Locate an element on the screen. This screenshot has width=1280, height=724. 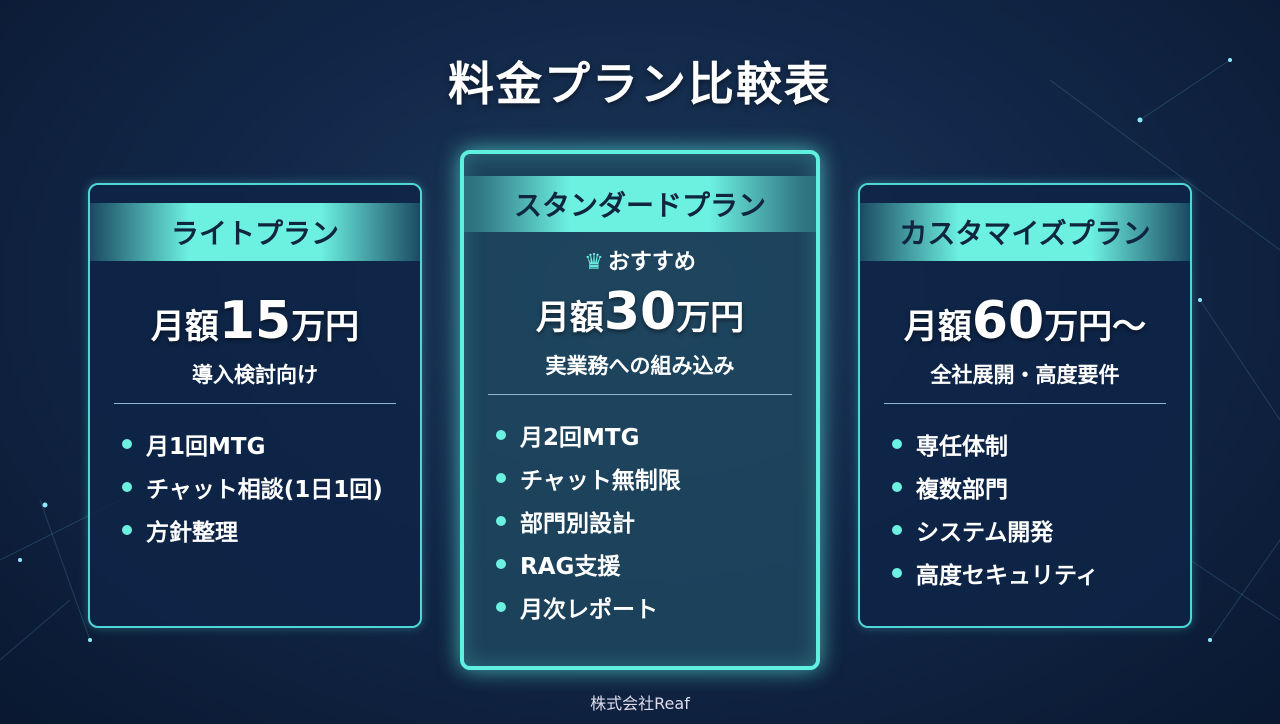
feature-label: RAG支援 is located at coordinates (570, 566).